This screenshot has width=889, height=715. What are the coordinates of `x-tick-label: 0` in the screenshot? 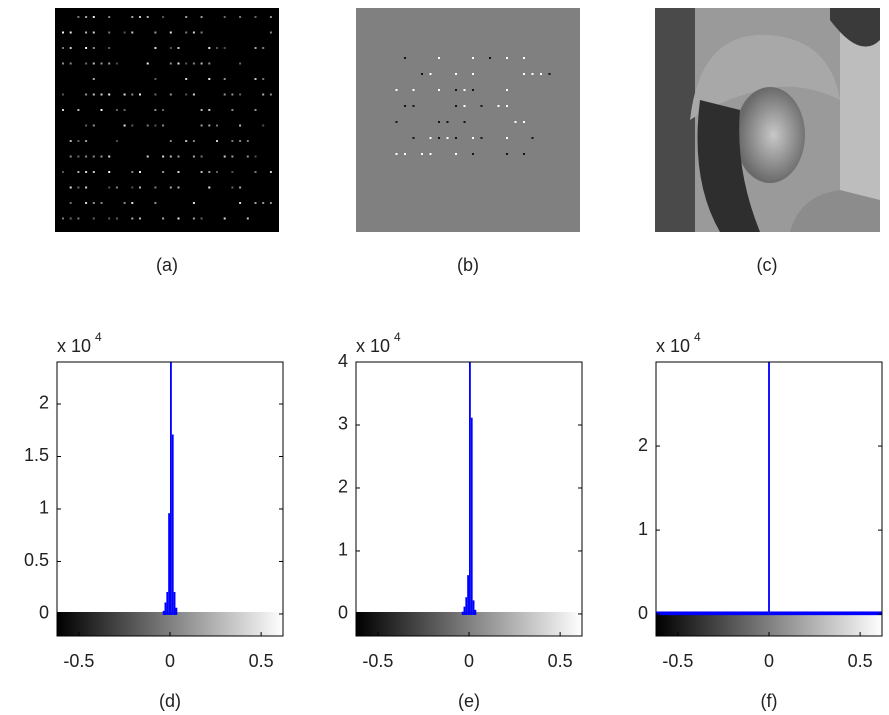 It's located at (769, 661).